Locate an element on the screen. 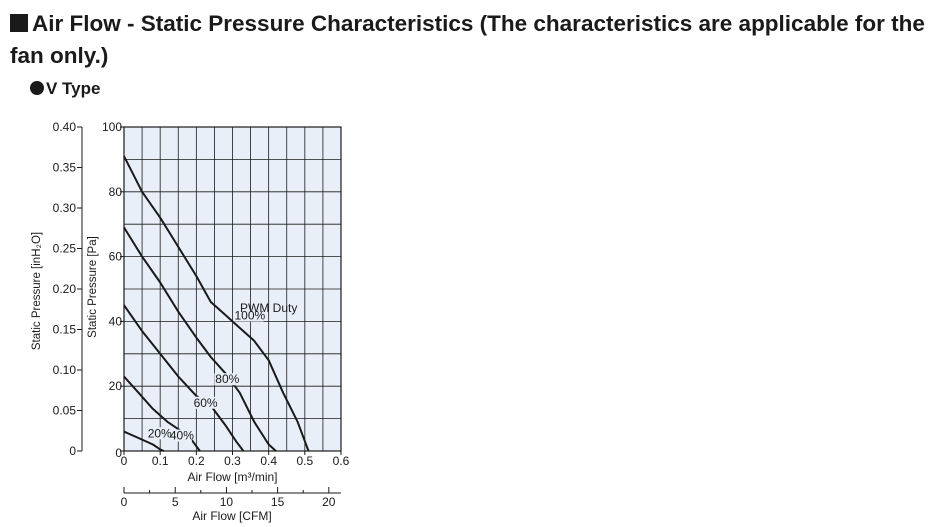  y-tick-label: 40 is located at coordinates (116, 321).